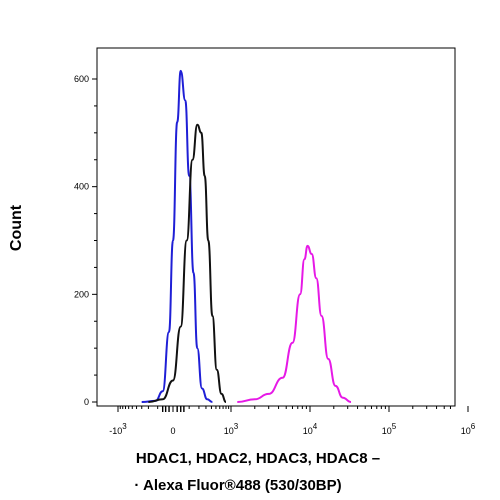 This screenshot has width=500, height=500. What do you see at coordinates (81, 187) in the screenshot?
I see `y-tick-label: 400` at bounding box center [81, 187].